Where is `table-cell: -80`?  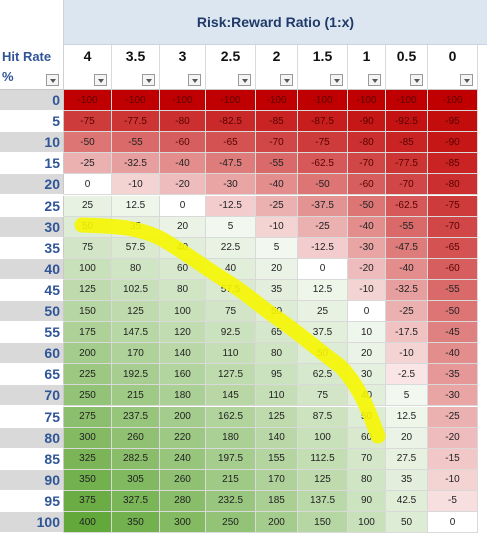 table-cell: -80 is located at coordinates (183, 122).